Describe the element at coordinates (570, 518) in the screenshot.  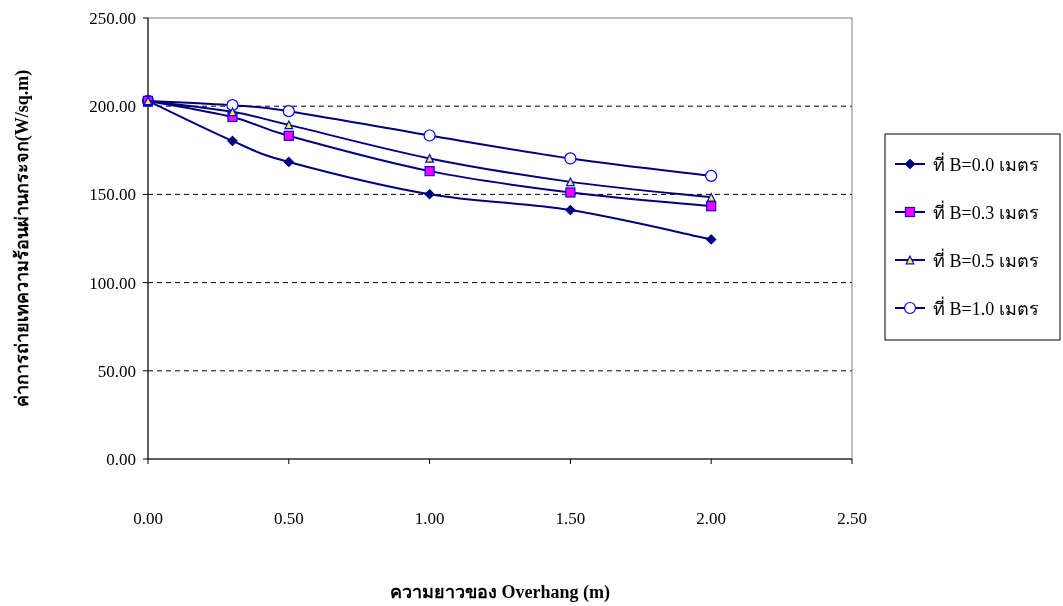
I see `x-tick-label: 1.50` at that location.